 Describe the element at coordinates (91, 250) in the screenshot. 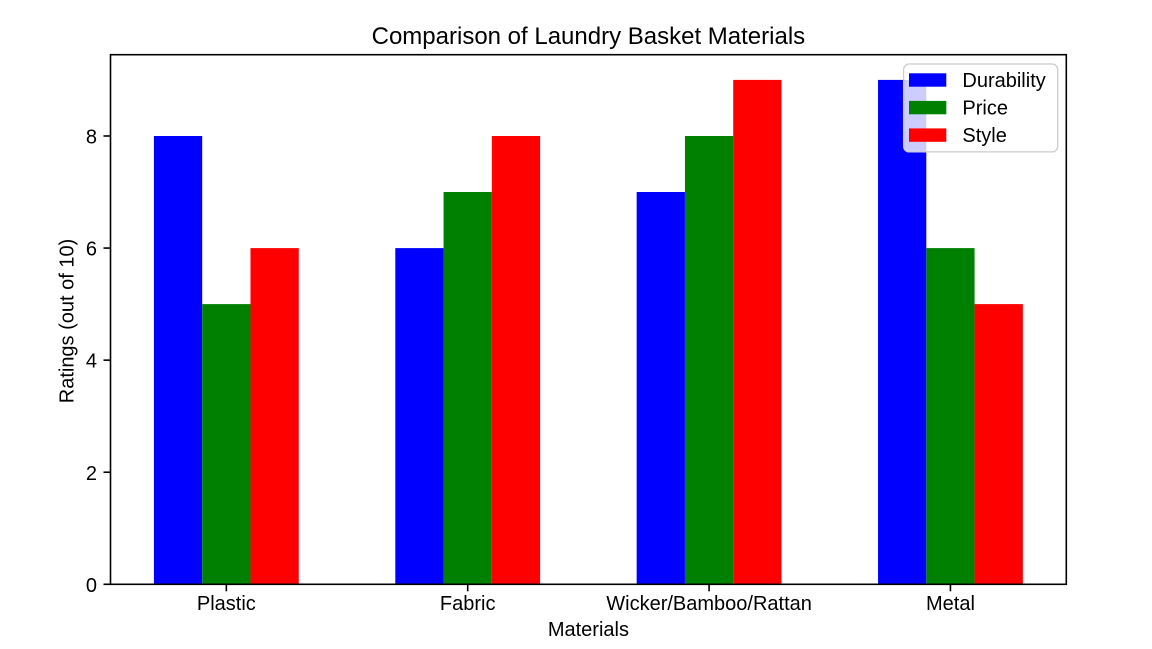

I see `svg-text: 6` at that location.